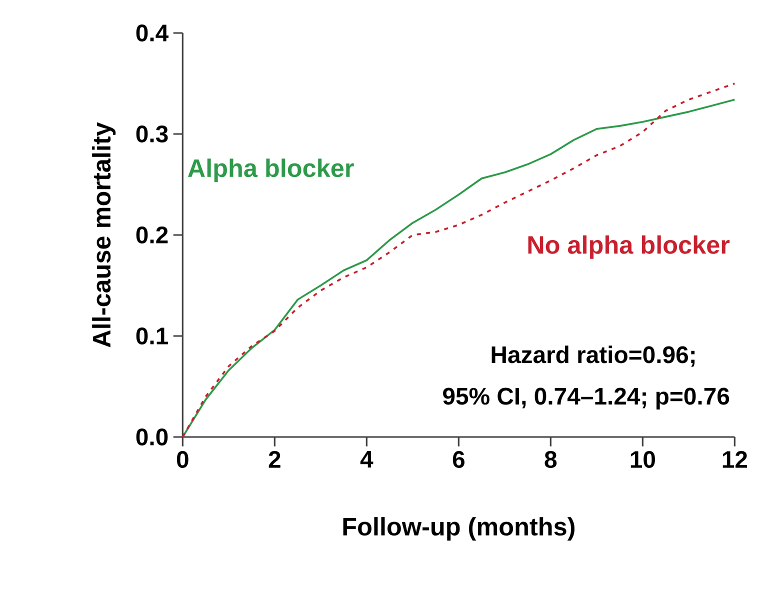  I want to click on x-axis-title: Follow-up (months), so click(458, 529).